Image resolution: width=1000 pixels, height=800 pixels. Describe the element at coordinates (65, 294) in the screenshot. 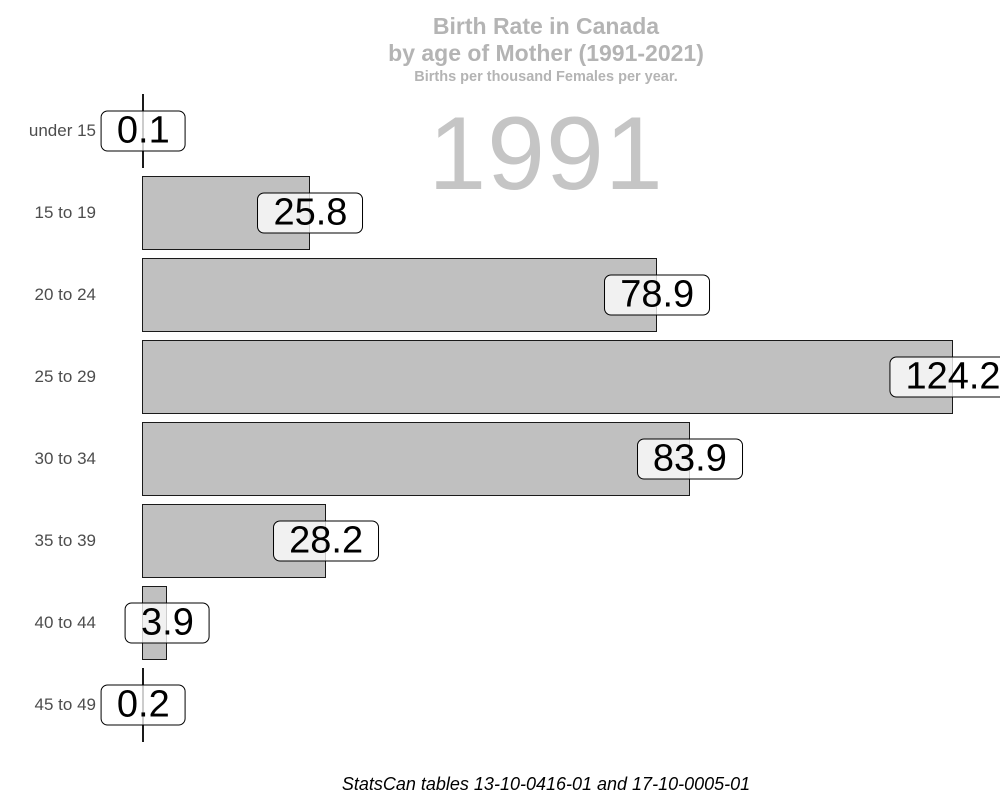

I see `y-axis-label: 20 to 24` at that location.